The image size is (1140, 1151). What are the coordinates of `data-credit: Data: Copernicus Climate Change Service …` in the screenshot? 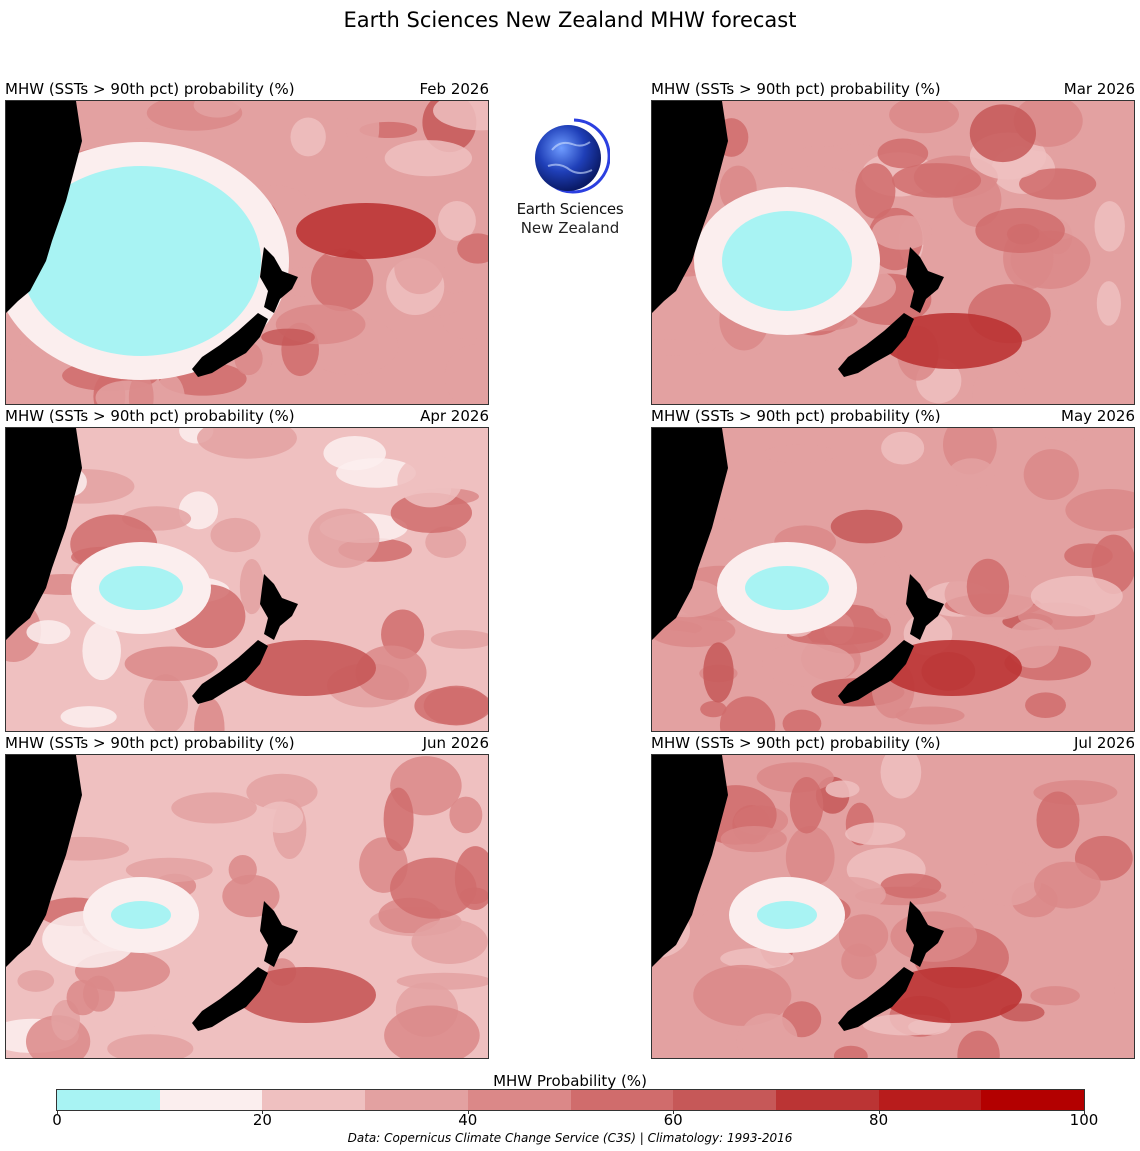 It's located at (570, 1138).